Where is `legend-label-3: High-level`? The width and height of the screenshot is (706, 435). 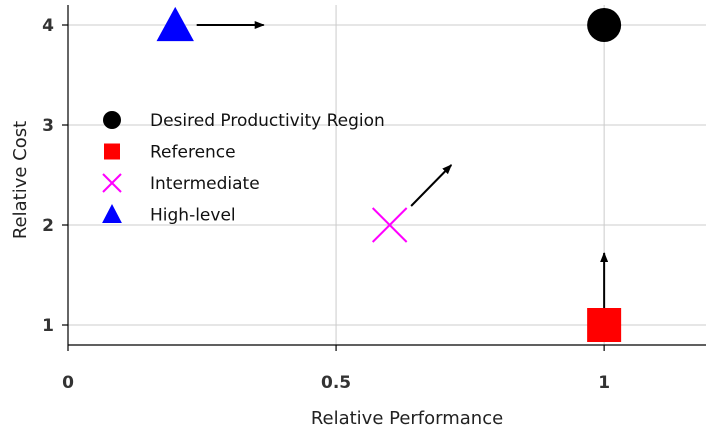
legend-label-3: High-level is located at coordinates (193, 216).